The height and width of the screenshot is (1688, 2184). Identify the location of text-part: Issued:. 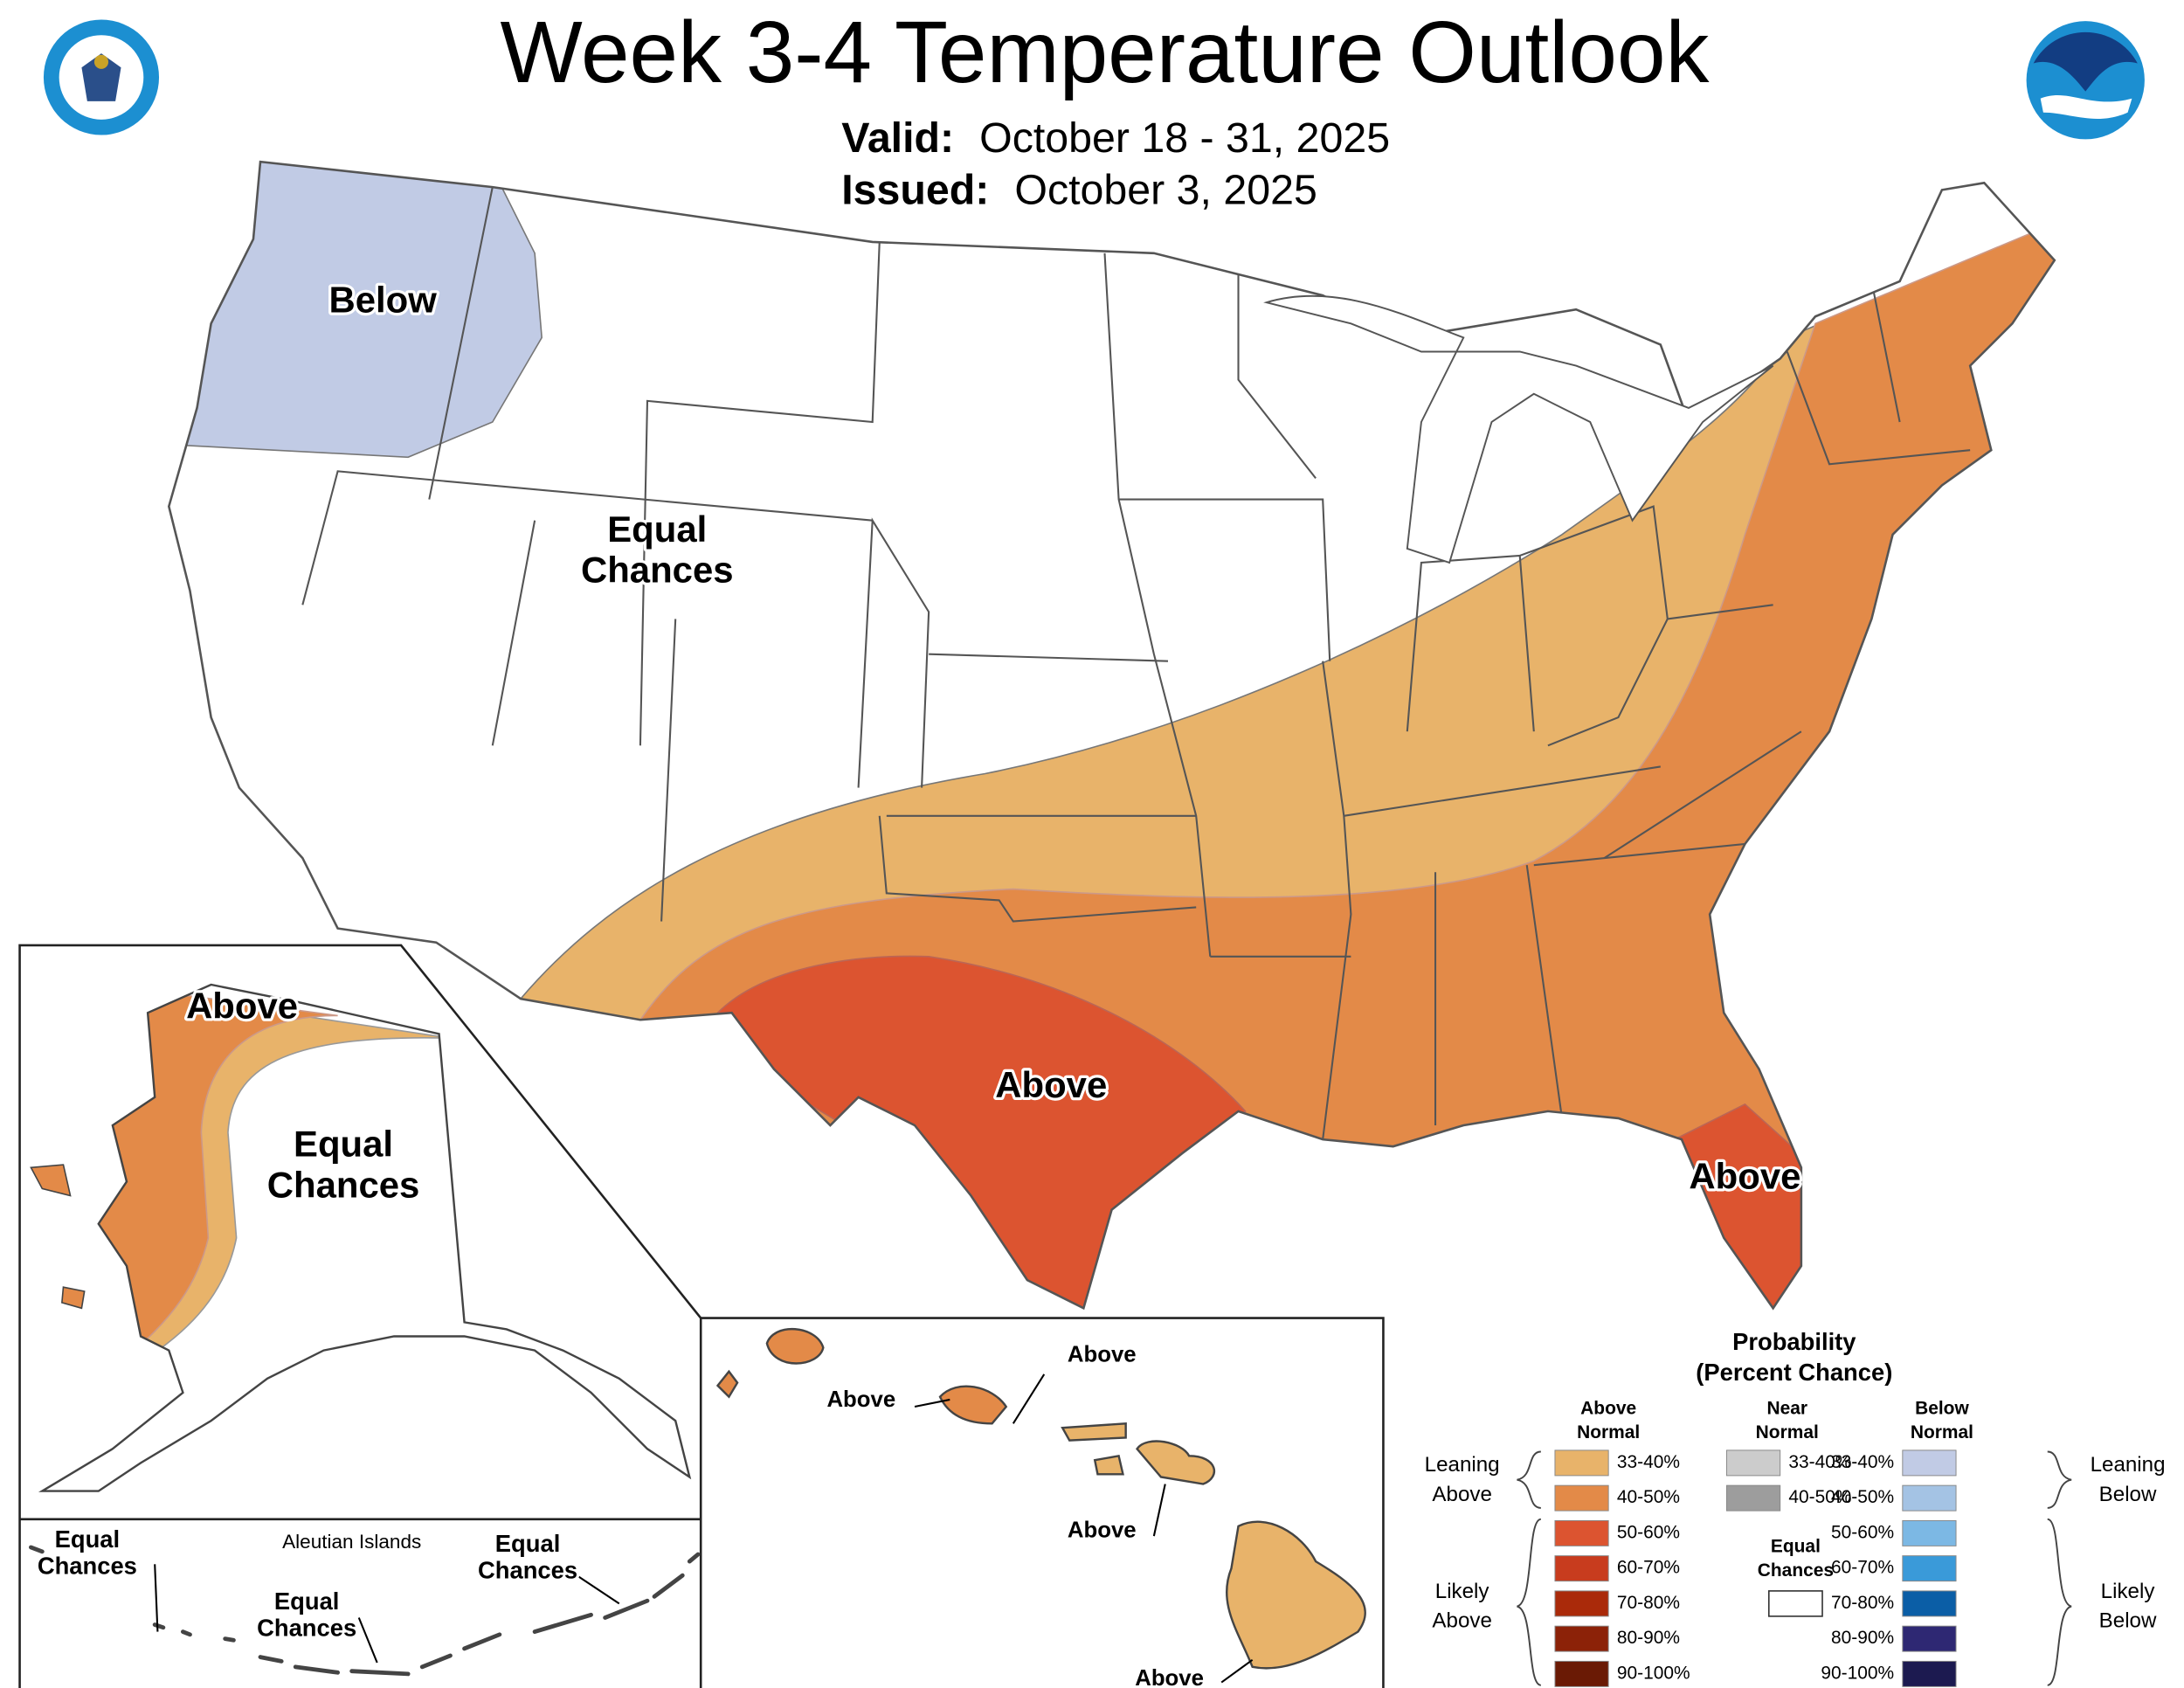
(915, 189).